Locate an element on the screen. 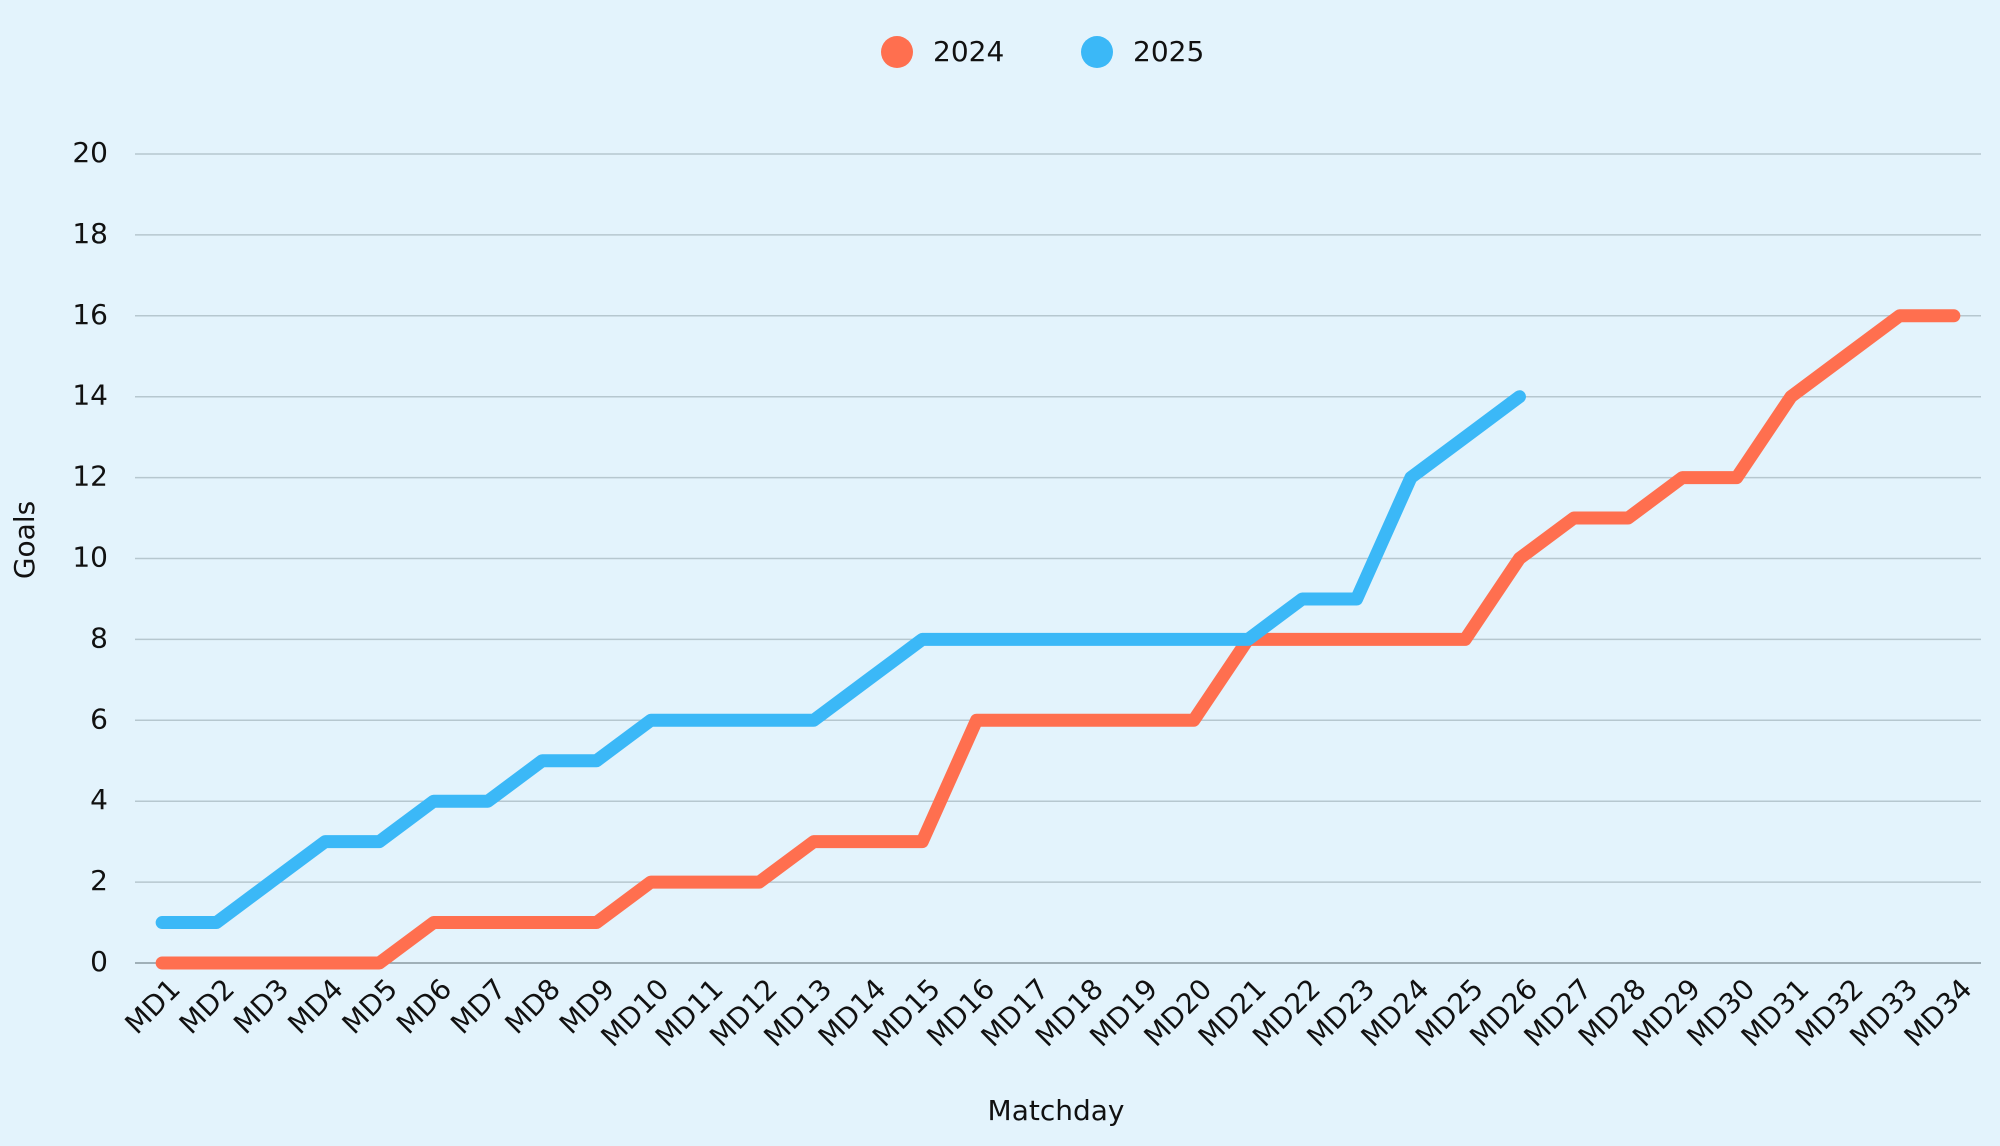 The image size is (2000, 1146). y-axis-title: Goals is located at coordinates (24, 540).